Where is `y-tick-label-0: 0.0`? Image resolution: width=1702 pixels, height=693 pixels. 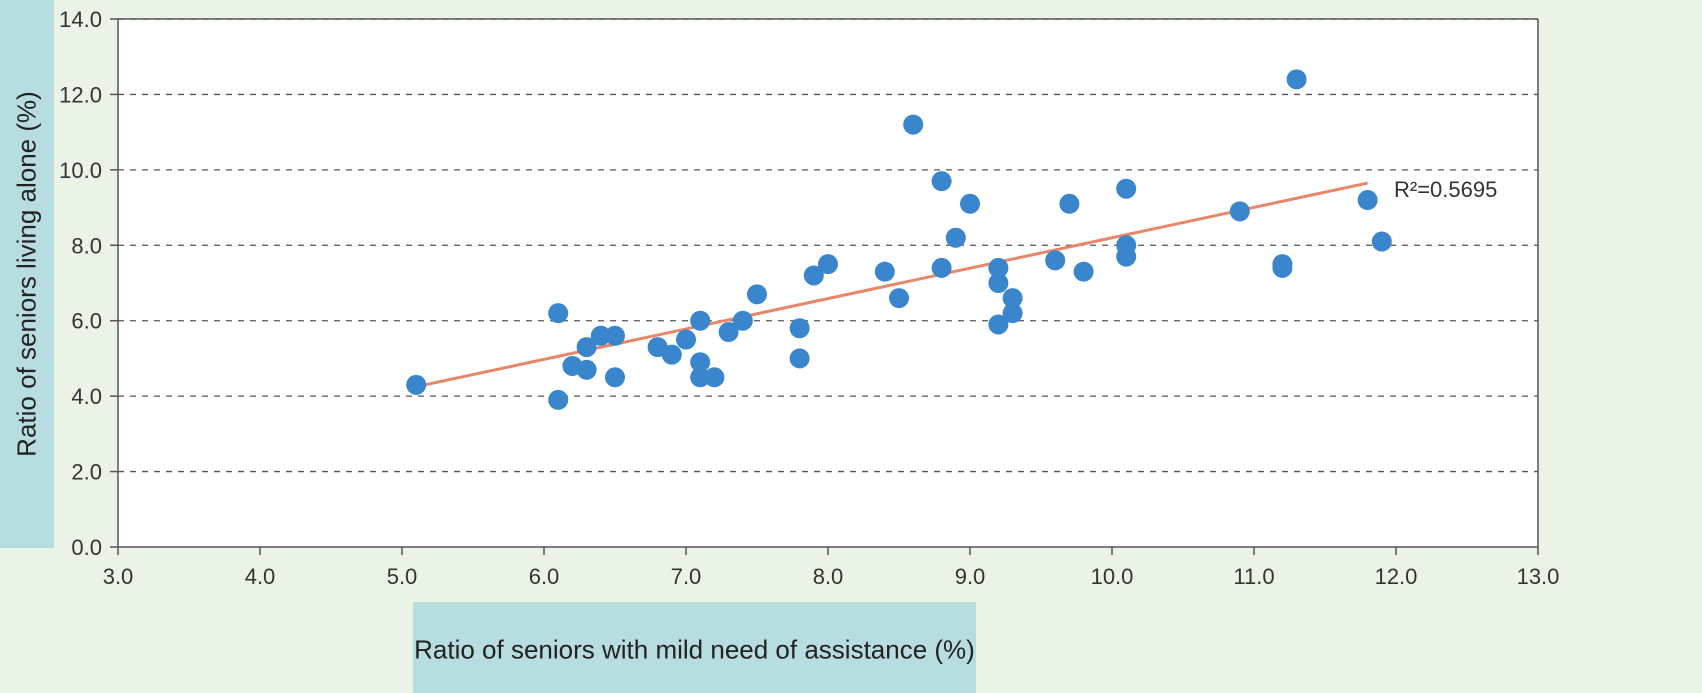
y-tick-label-0: 0.0 is located at coordinates (86, 547).